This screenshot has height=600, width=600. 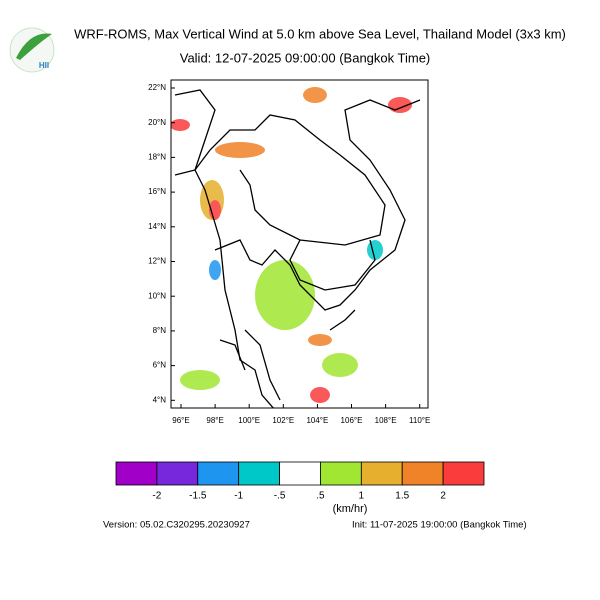 What do you see at coordinates (283, 420) in the screenshot?
I see `lon-label: 102°E` at bounding box center [283, 420].